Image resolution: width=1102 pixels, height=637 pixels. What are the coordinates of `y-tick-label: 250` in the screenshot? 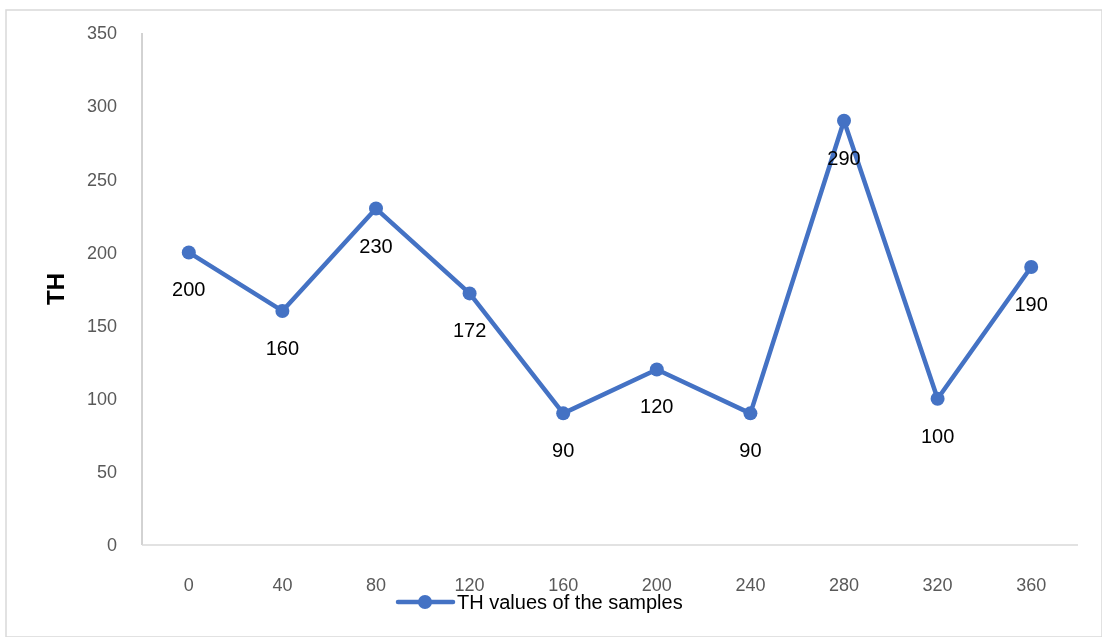 It's located at (101, 179).